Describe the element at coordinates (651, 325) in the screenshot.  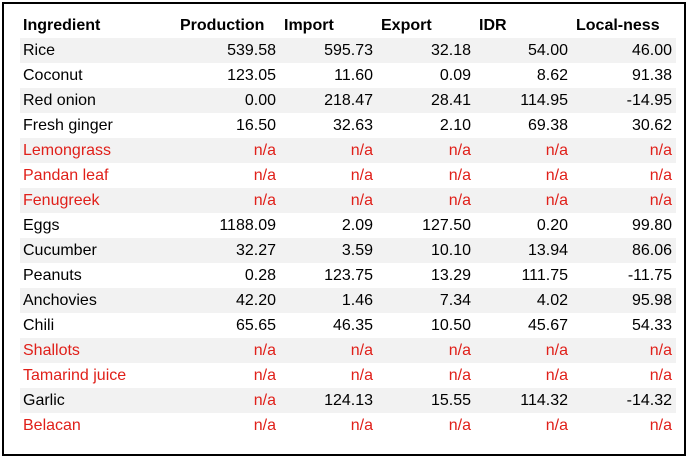
I see `localness-cell: 54.33` at that location.